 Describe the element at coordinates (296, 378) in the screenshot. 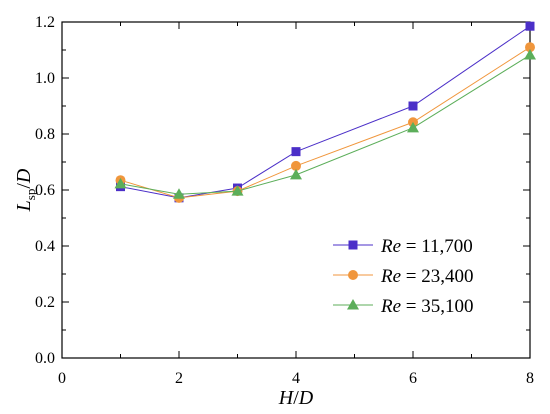

I see `x-tick-label: 4` at that location.